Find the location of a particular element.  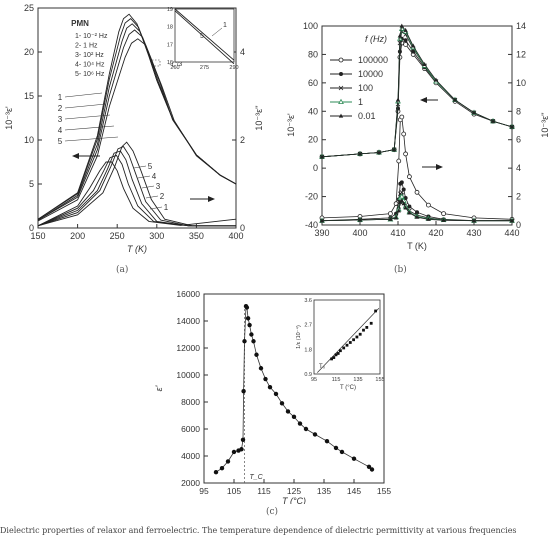

inset-x-tick-label: 135 is located at coordinates (357, 380).